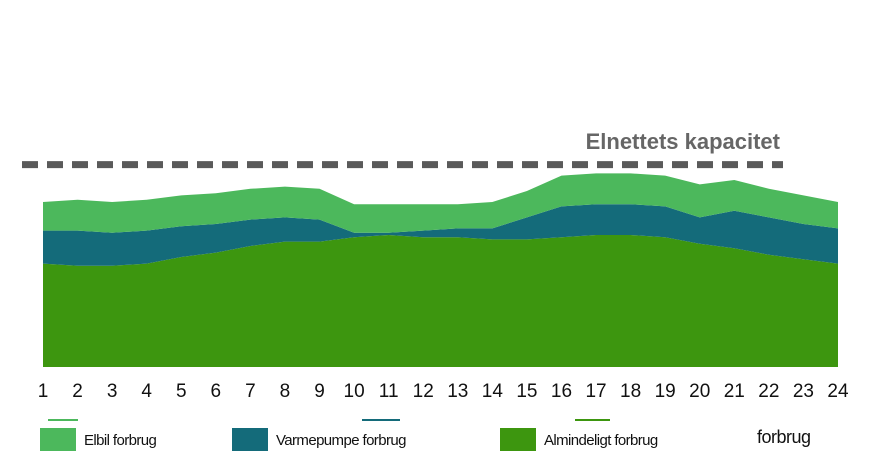  Describe the element at coordinates (120, 440) in the screenshot. I see `legend-label: Elbil forbrug` at that location.